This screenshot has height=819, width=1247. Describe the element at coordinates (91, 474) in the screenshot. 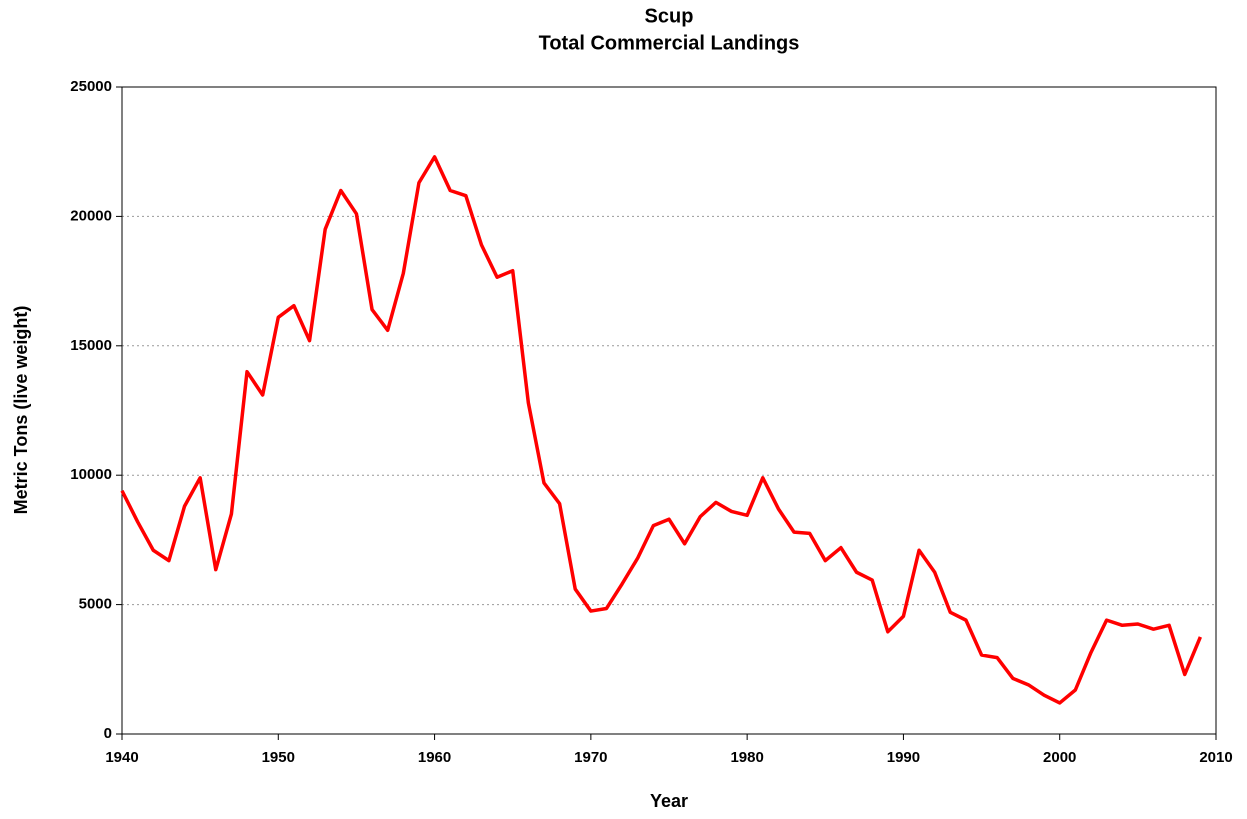

I see `y-tick-label: 10000` at that location.